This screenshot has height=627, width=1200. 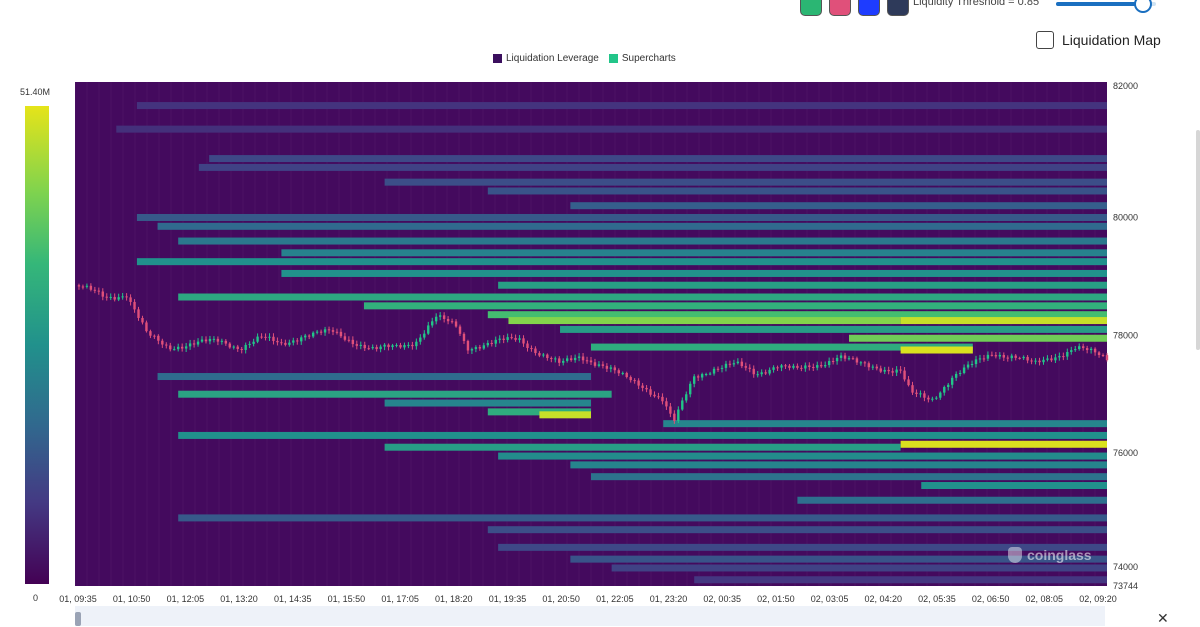 What do you see at coordinates (497, 58) in the screenshot?
I see `legend-swatch` at bounding box center [497, 58].